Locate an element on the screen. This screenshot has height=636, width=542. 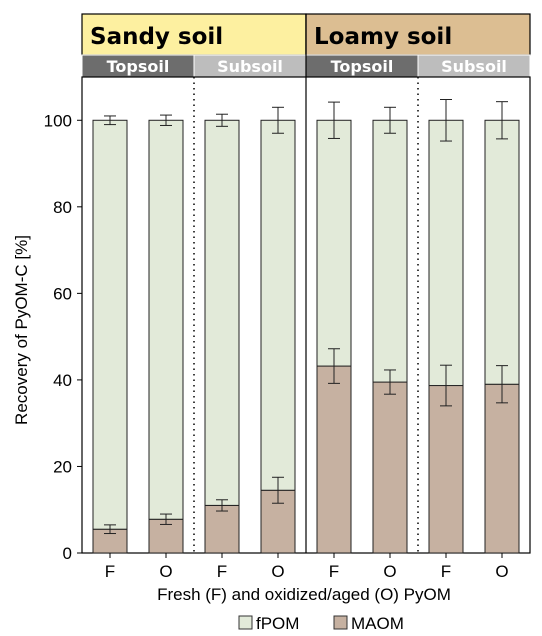
soil-banner-label: Loamy soil is located at coordinates (383, 37).